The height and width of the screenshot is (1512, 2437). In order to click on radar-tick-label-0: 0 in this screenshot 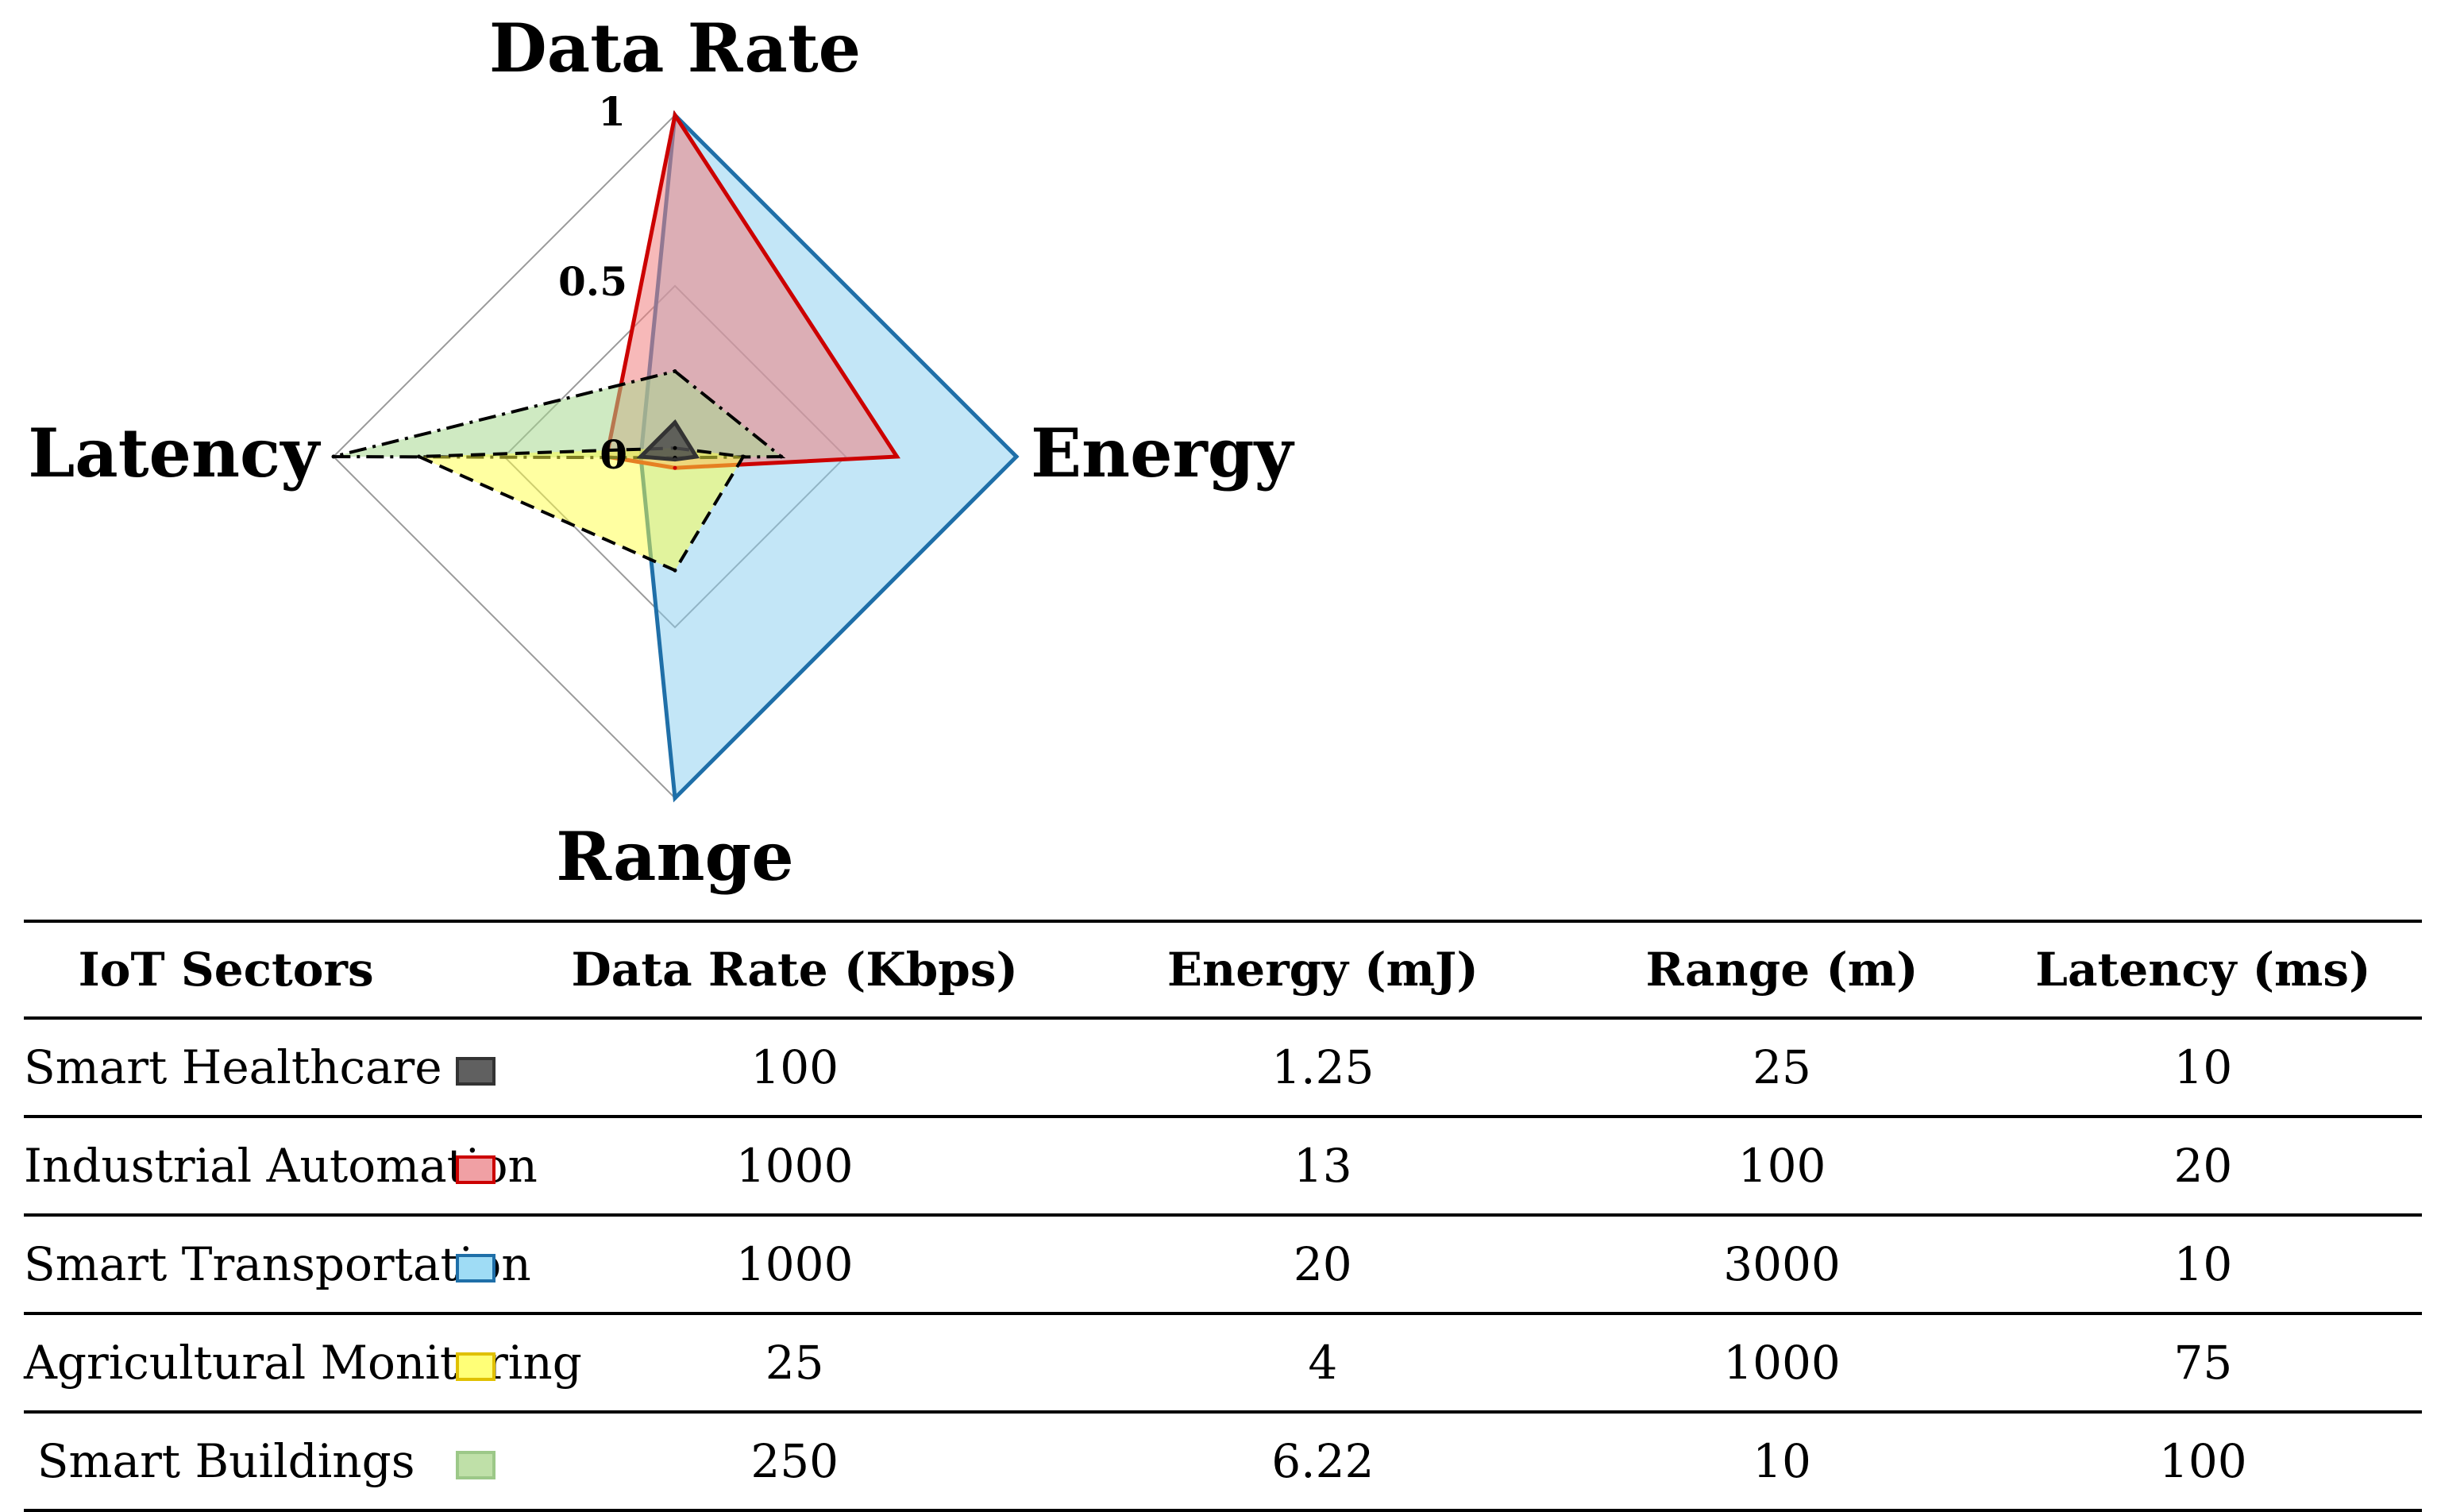, I will do `click(613, 454)`.